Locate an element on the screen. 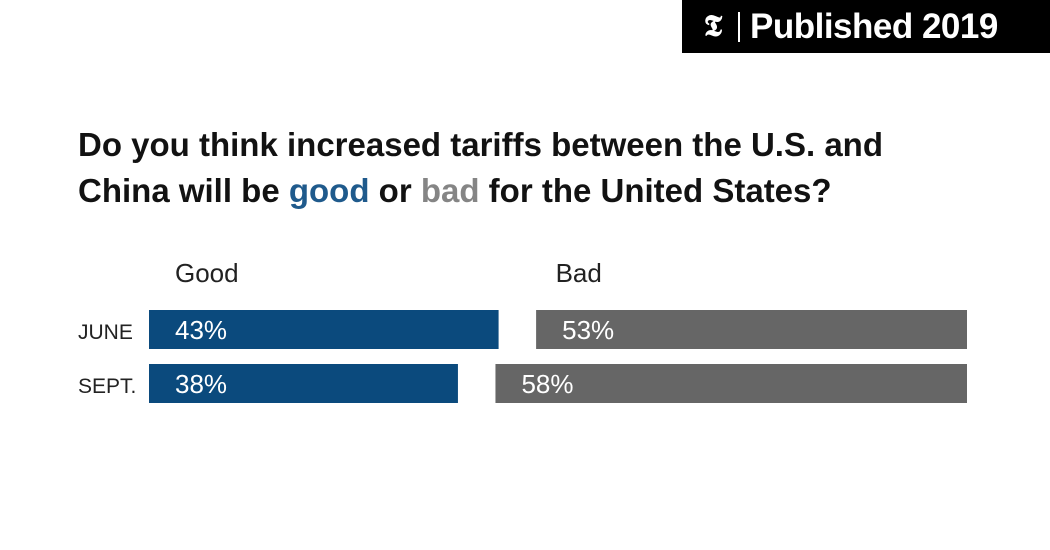 This screenshot has width=1050, height=550. bar-label-bad-0: 53% is located at coordinates (588, 330).